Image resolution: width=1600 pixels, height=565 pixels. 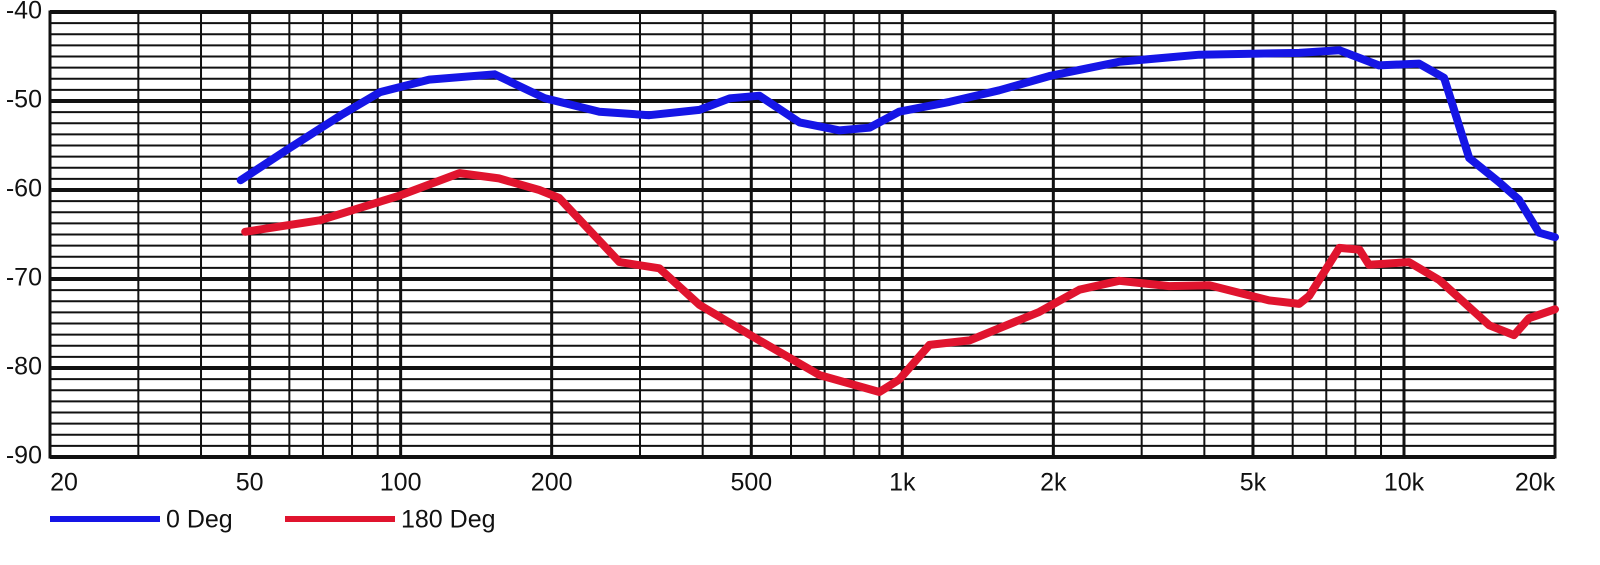 I want to click on x-tick-label: 2k, so click(x=1053, y=483).